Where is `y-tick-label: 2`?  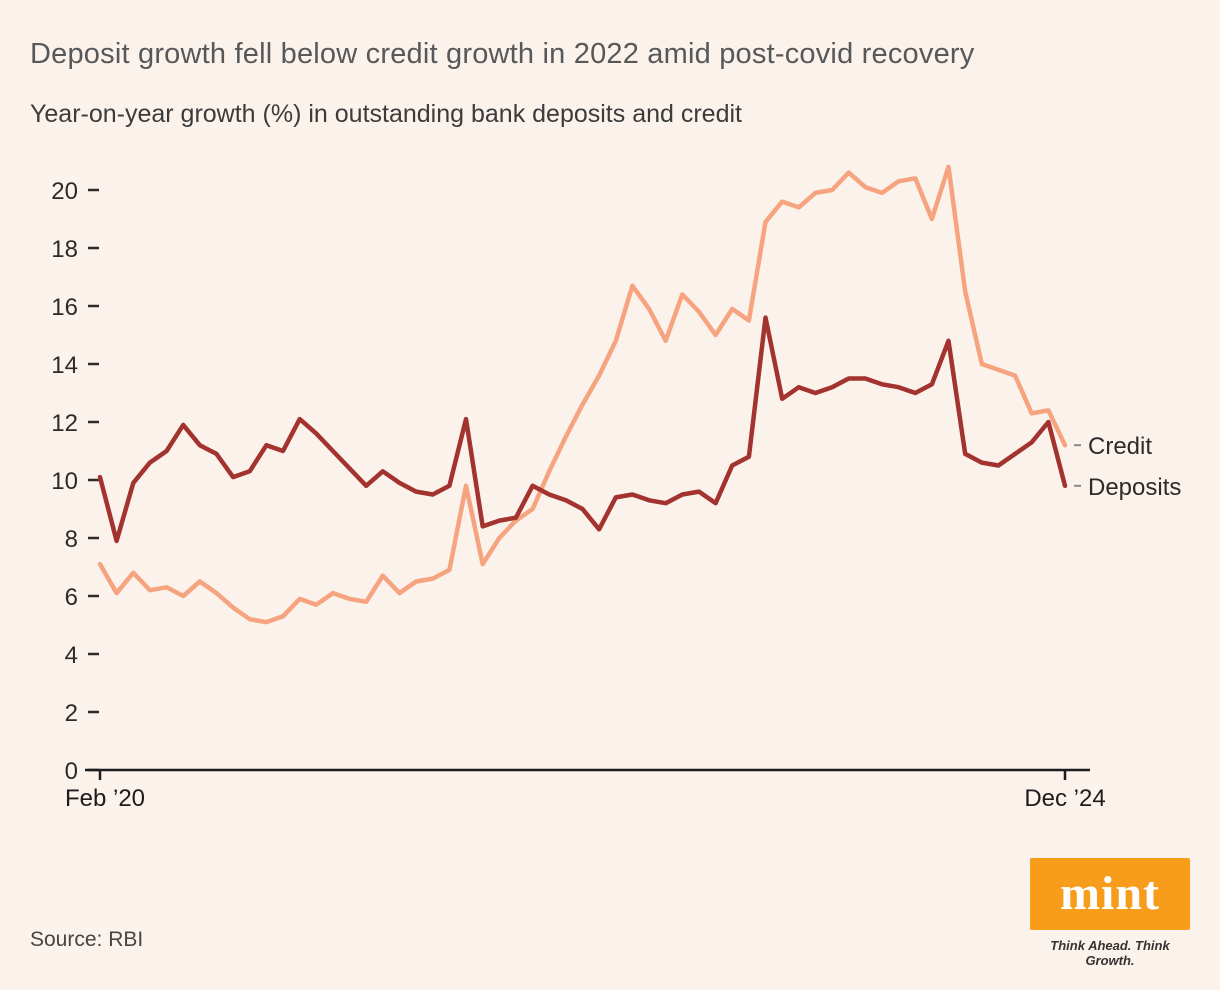 y-tick-label: 2 is located at coordinates (71, 713).